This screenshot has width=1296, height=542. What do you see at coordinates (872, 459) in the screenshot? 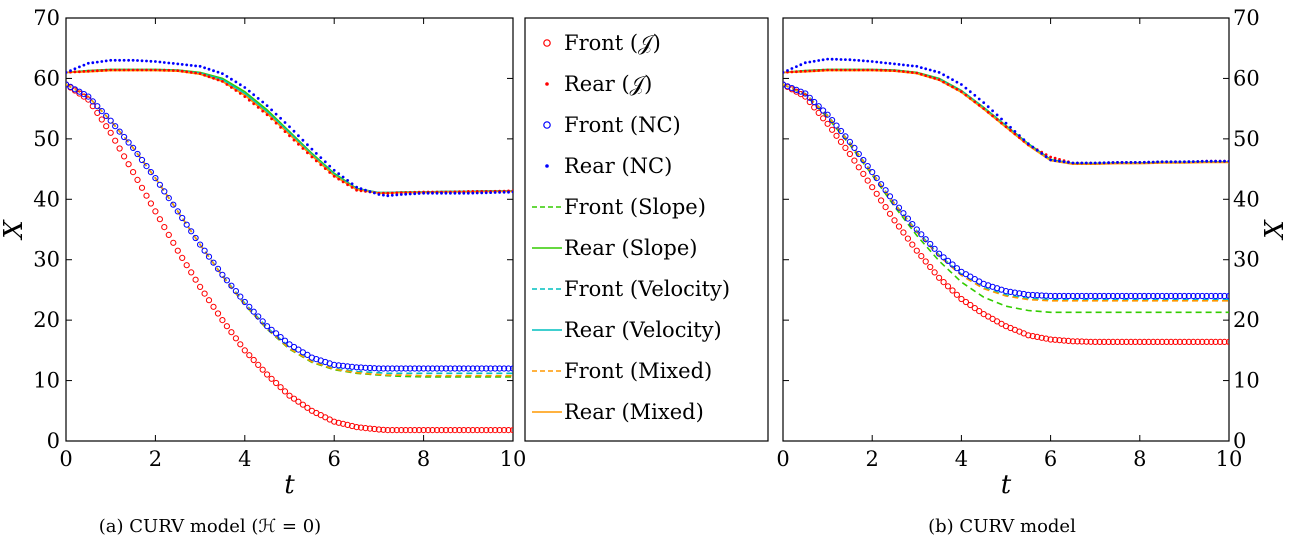
I see `x-tick-label: 2` at bounding box center [872, 459].